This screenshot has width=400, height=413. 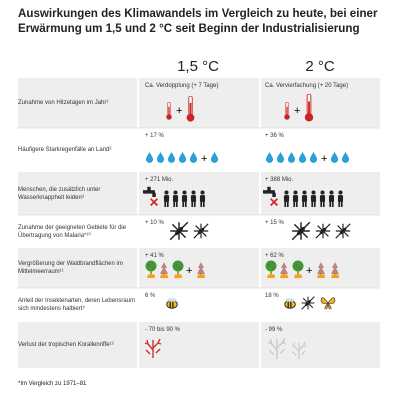 I want to click on value-2: + 62 %, so click(x=274, y=256).